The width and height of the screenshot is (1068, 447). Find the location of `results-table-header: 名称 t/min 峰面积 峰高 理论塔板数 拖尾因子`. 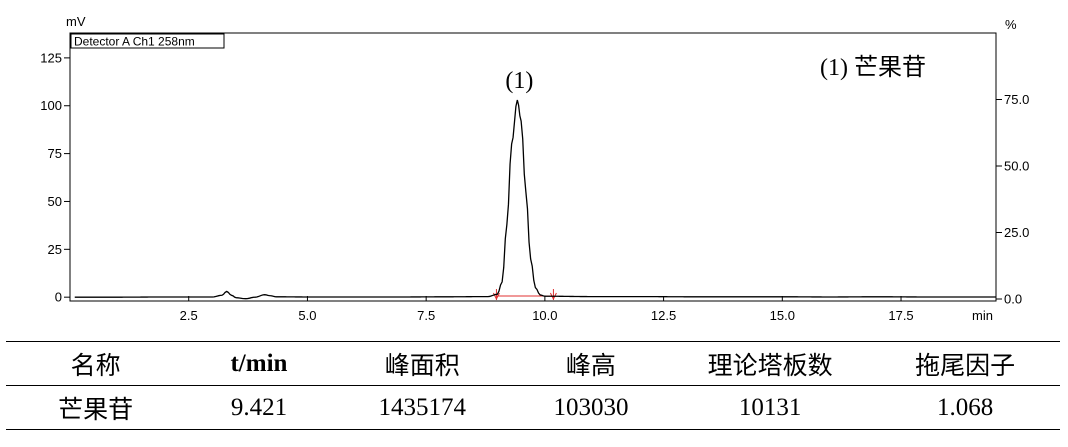

results-table-header: 名称 t/min 峰面积 峰高 理论塔板数 拖尾因子 is located at coordinates (533, 363).